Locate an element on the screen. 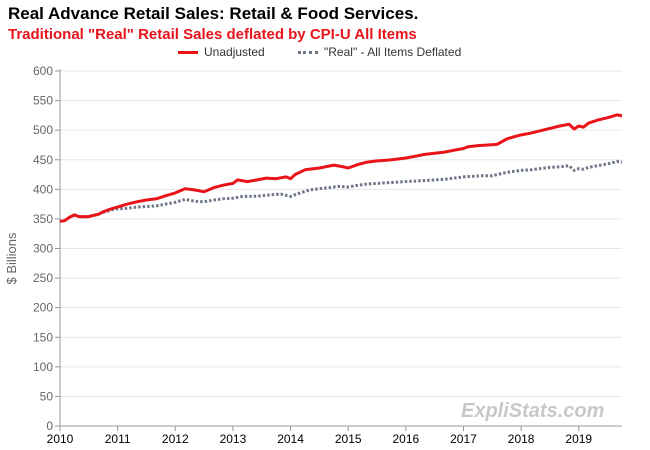 This screenshot has width=650, height=450. y-tick-label-0: 0 is located at coordinates (49, 426).